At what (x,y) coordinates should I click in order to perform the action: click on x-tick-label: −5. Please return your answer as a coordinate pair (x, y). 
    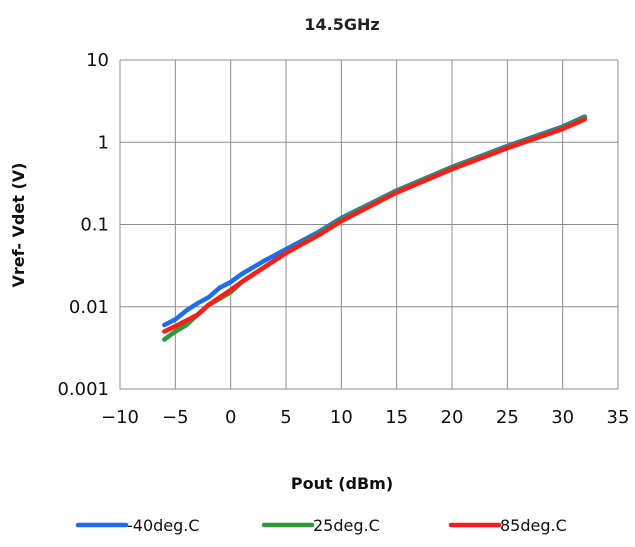
    Looking at the image, I should click on (175, 417).